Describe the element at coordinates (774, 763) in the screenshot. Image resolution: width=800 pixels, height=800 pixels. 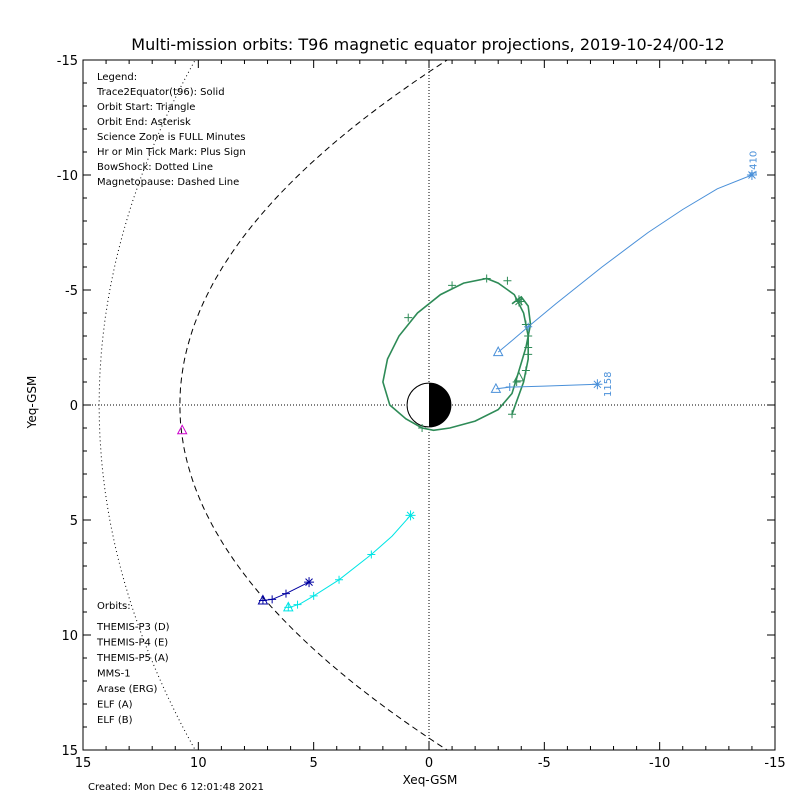
I see `x-tick-label: -15` at that location.